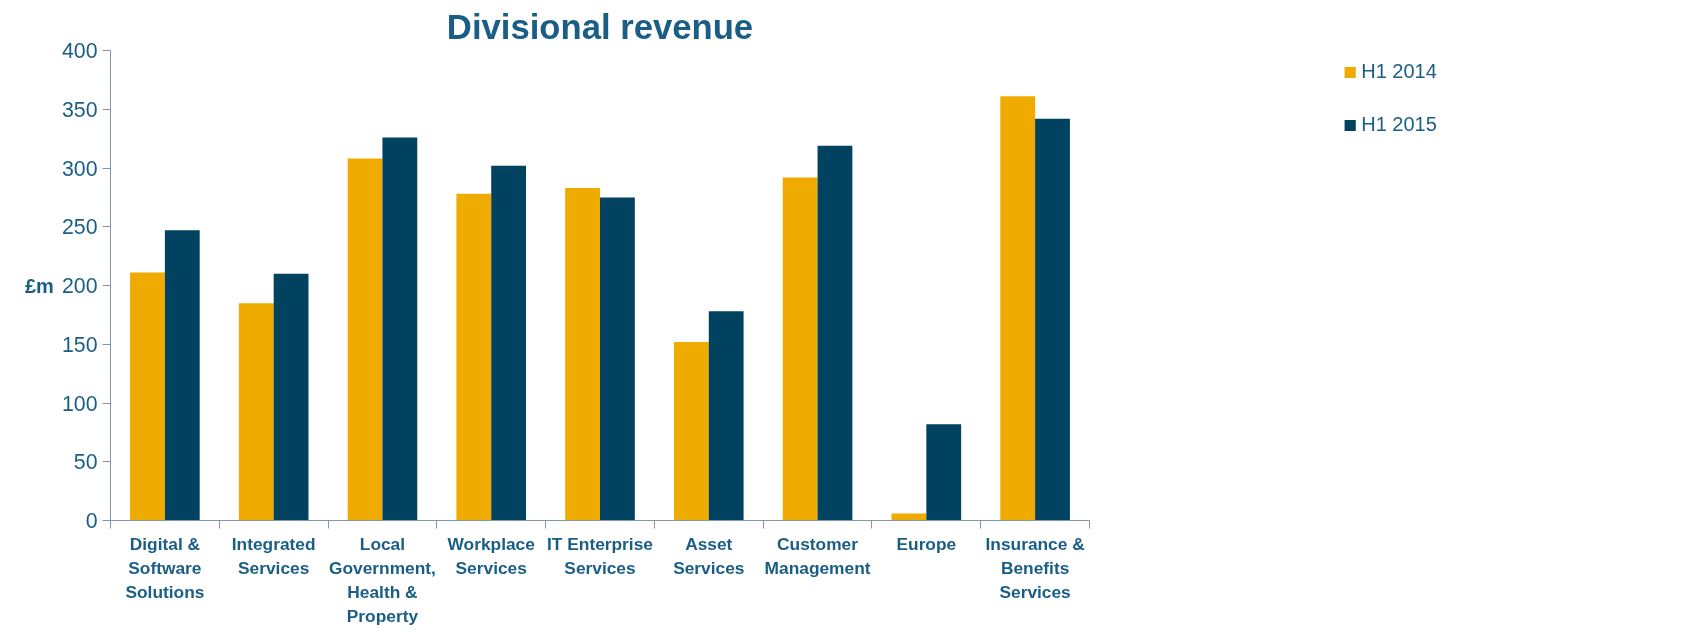 The height and width of the screenshot is (638, 1702). What do you see at coordinates (165, 567) in the screenshot?
I see `x-tick-label: Digital & Software Solutions` at bounding box center [165, 567].